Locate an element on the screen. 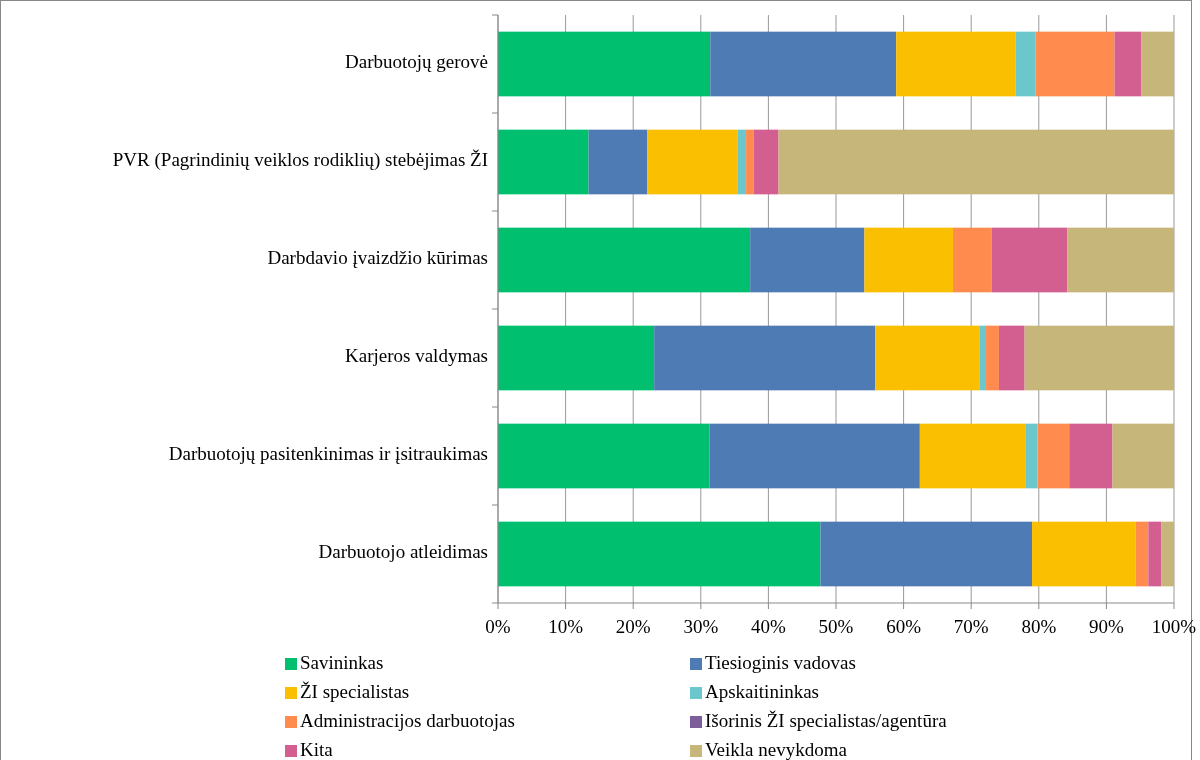 Image resolution: width=1200 pixels, height=760 pixels. legend-label: Administracijos darbuotojas is located at coordinates (407, 721).